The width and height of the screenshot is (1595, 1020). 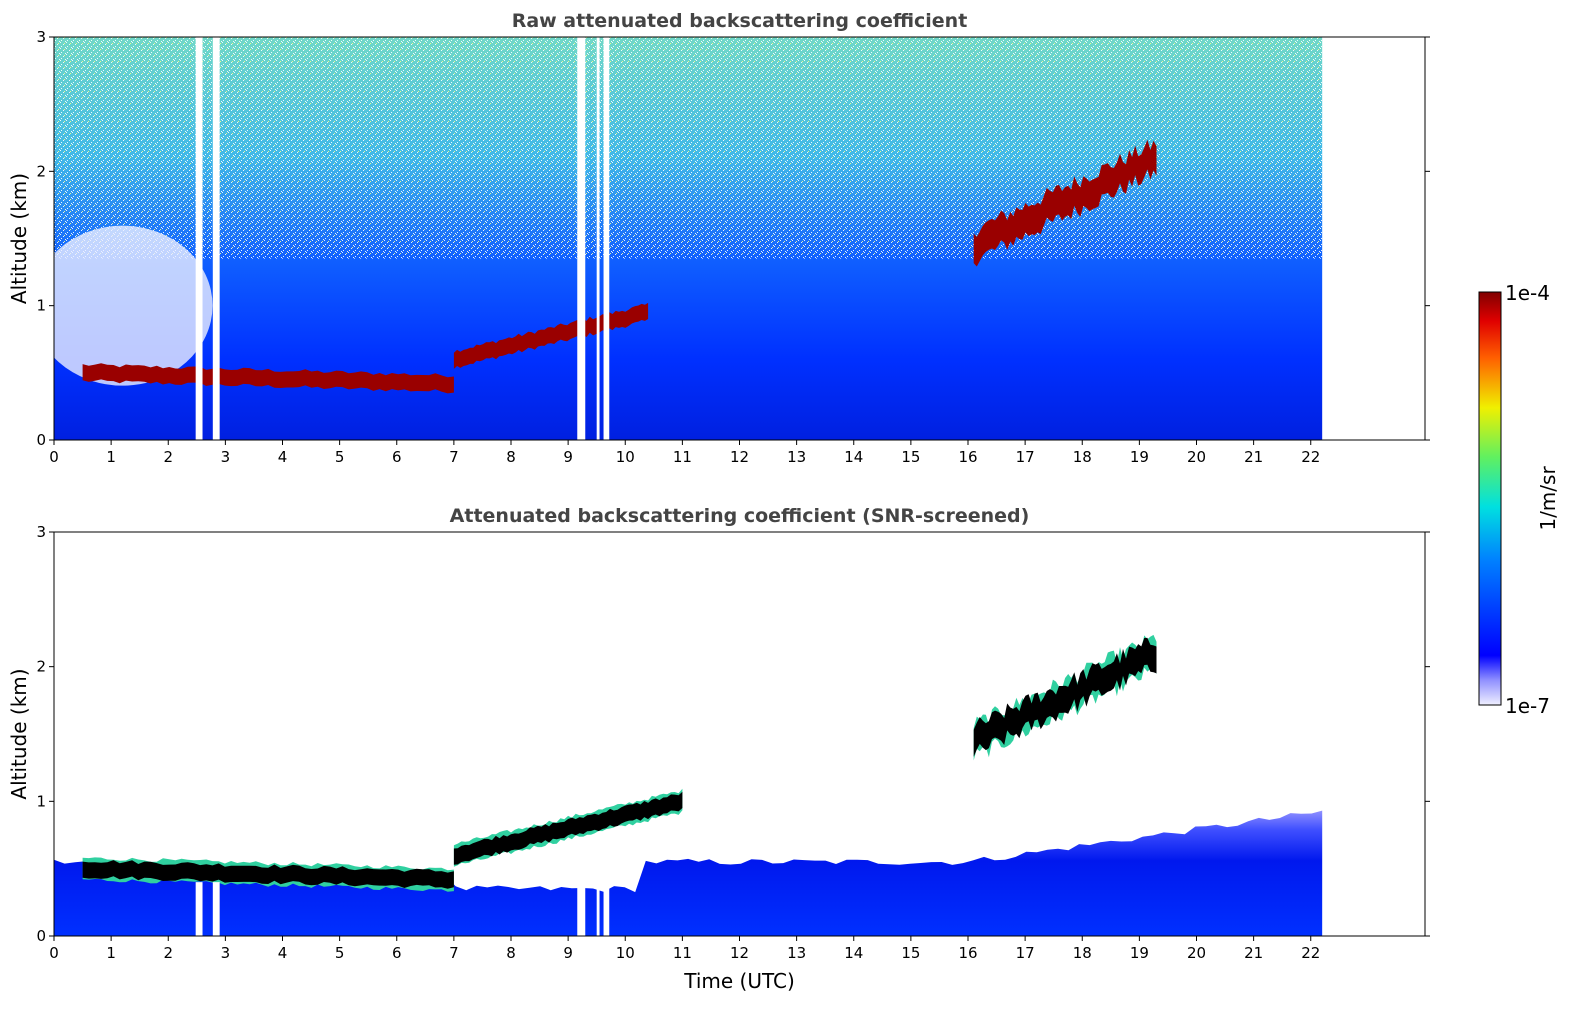 What do you see at coordinates (1527, 706) in the screenshot?
I see `colorbar-min-label: 1e-7` at bounding box center [1527, 706].